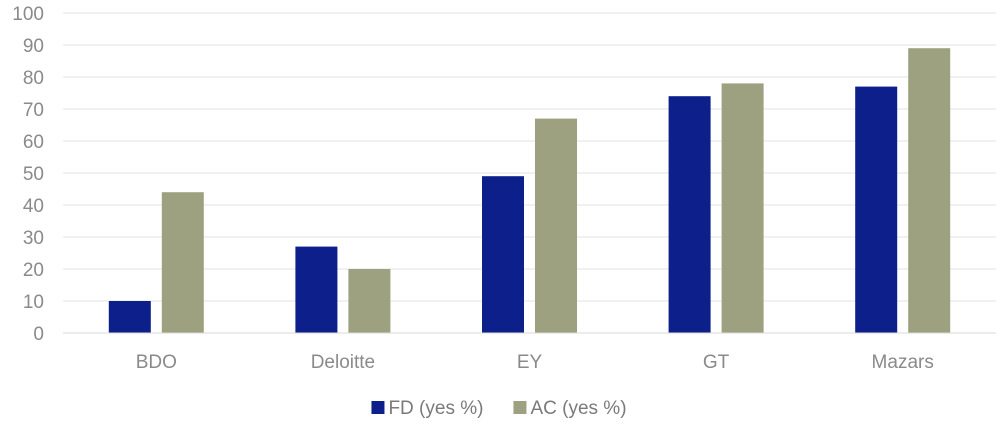  What do you see at coordinates (33, 270) in the screenshot?
I see `y-tick-label: 20` at bounding box center [33, 270].